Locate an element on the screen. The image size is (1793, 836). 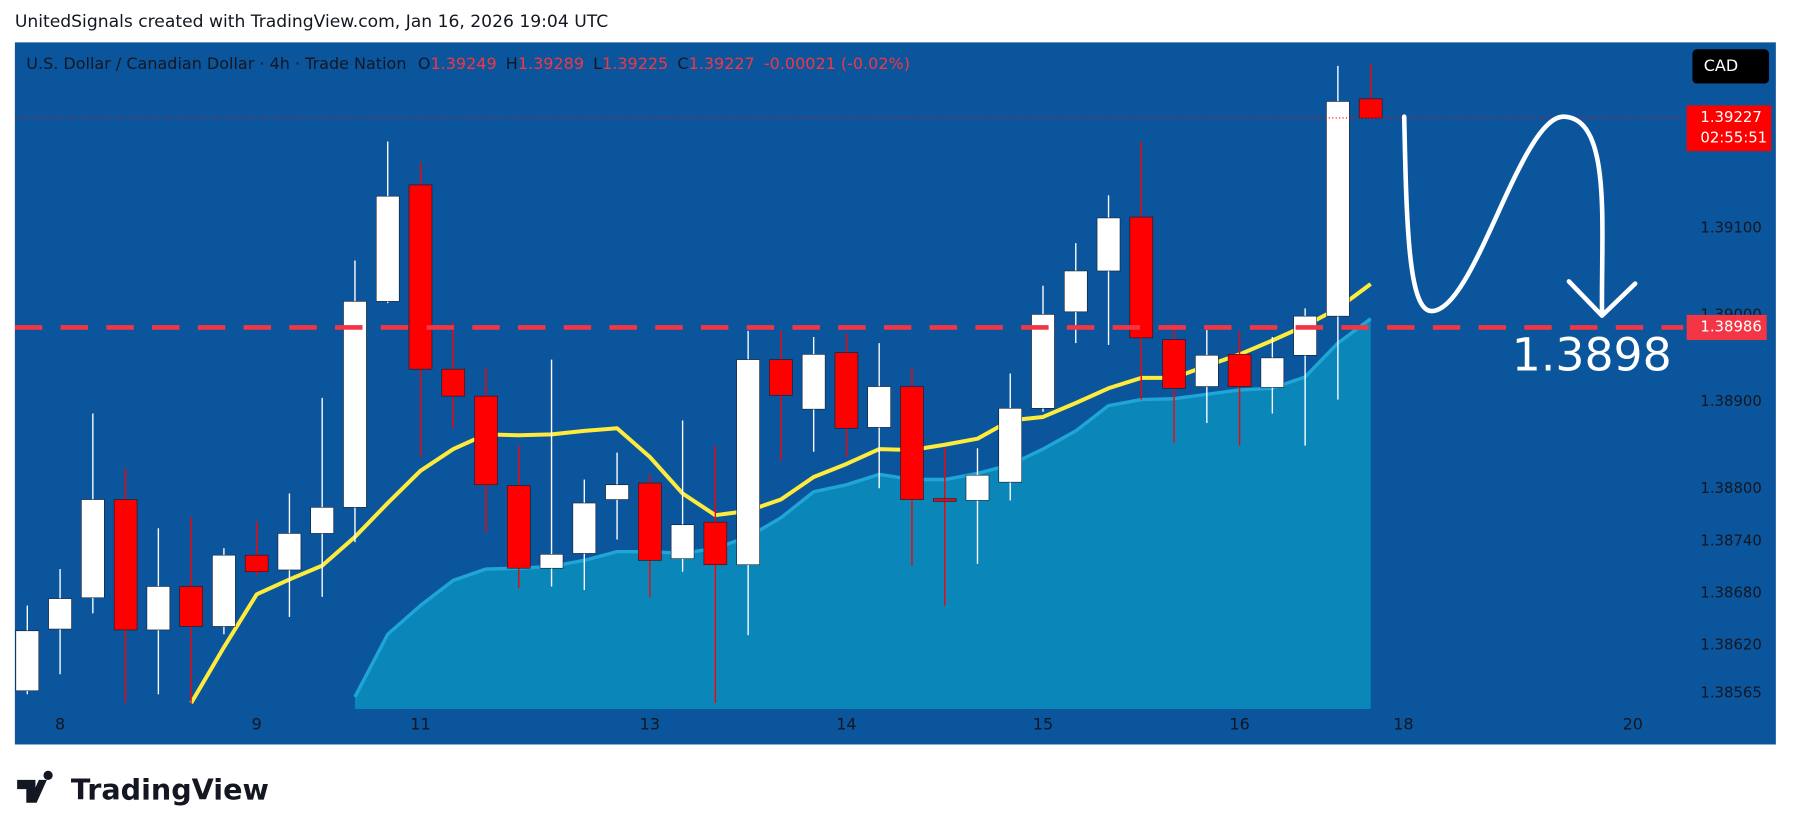
level-label-bg is located at coordinates (1726, 327).